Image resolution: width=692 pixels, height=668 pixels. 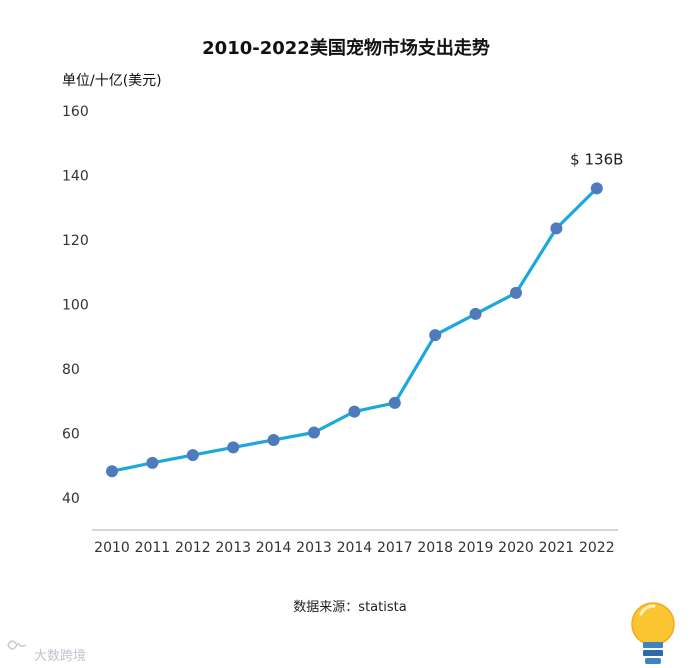 What do you see at coordinates (112, 548) in the screenshot?
I see `x-tick-label: 2010` at bounding box center [112, 548].